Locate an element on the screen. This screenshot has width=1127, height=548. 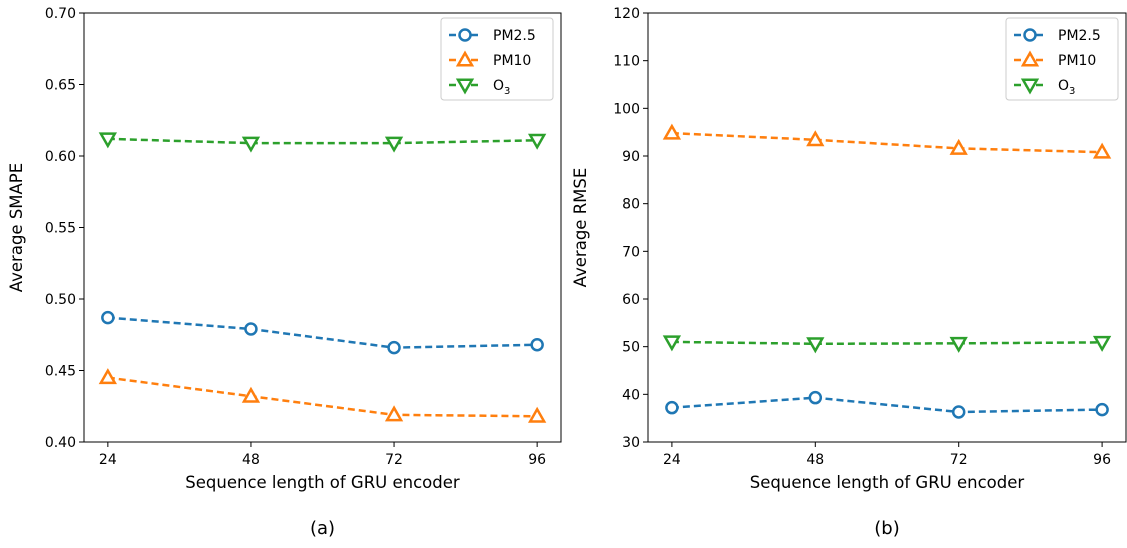
y-tick-label: 0.70 is located at coordinates (60, 14).